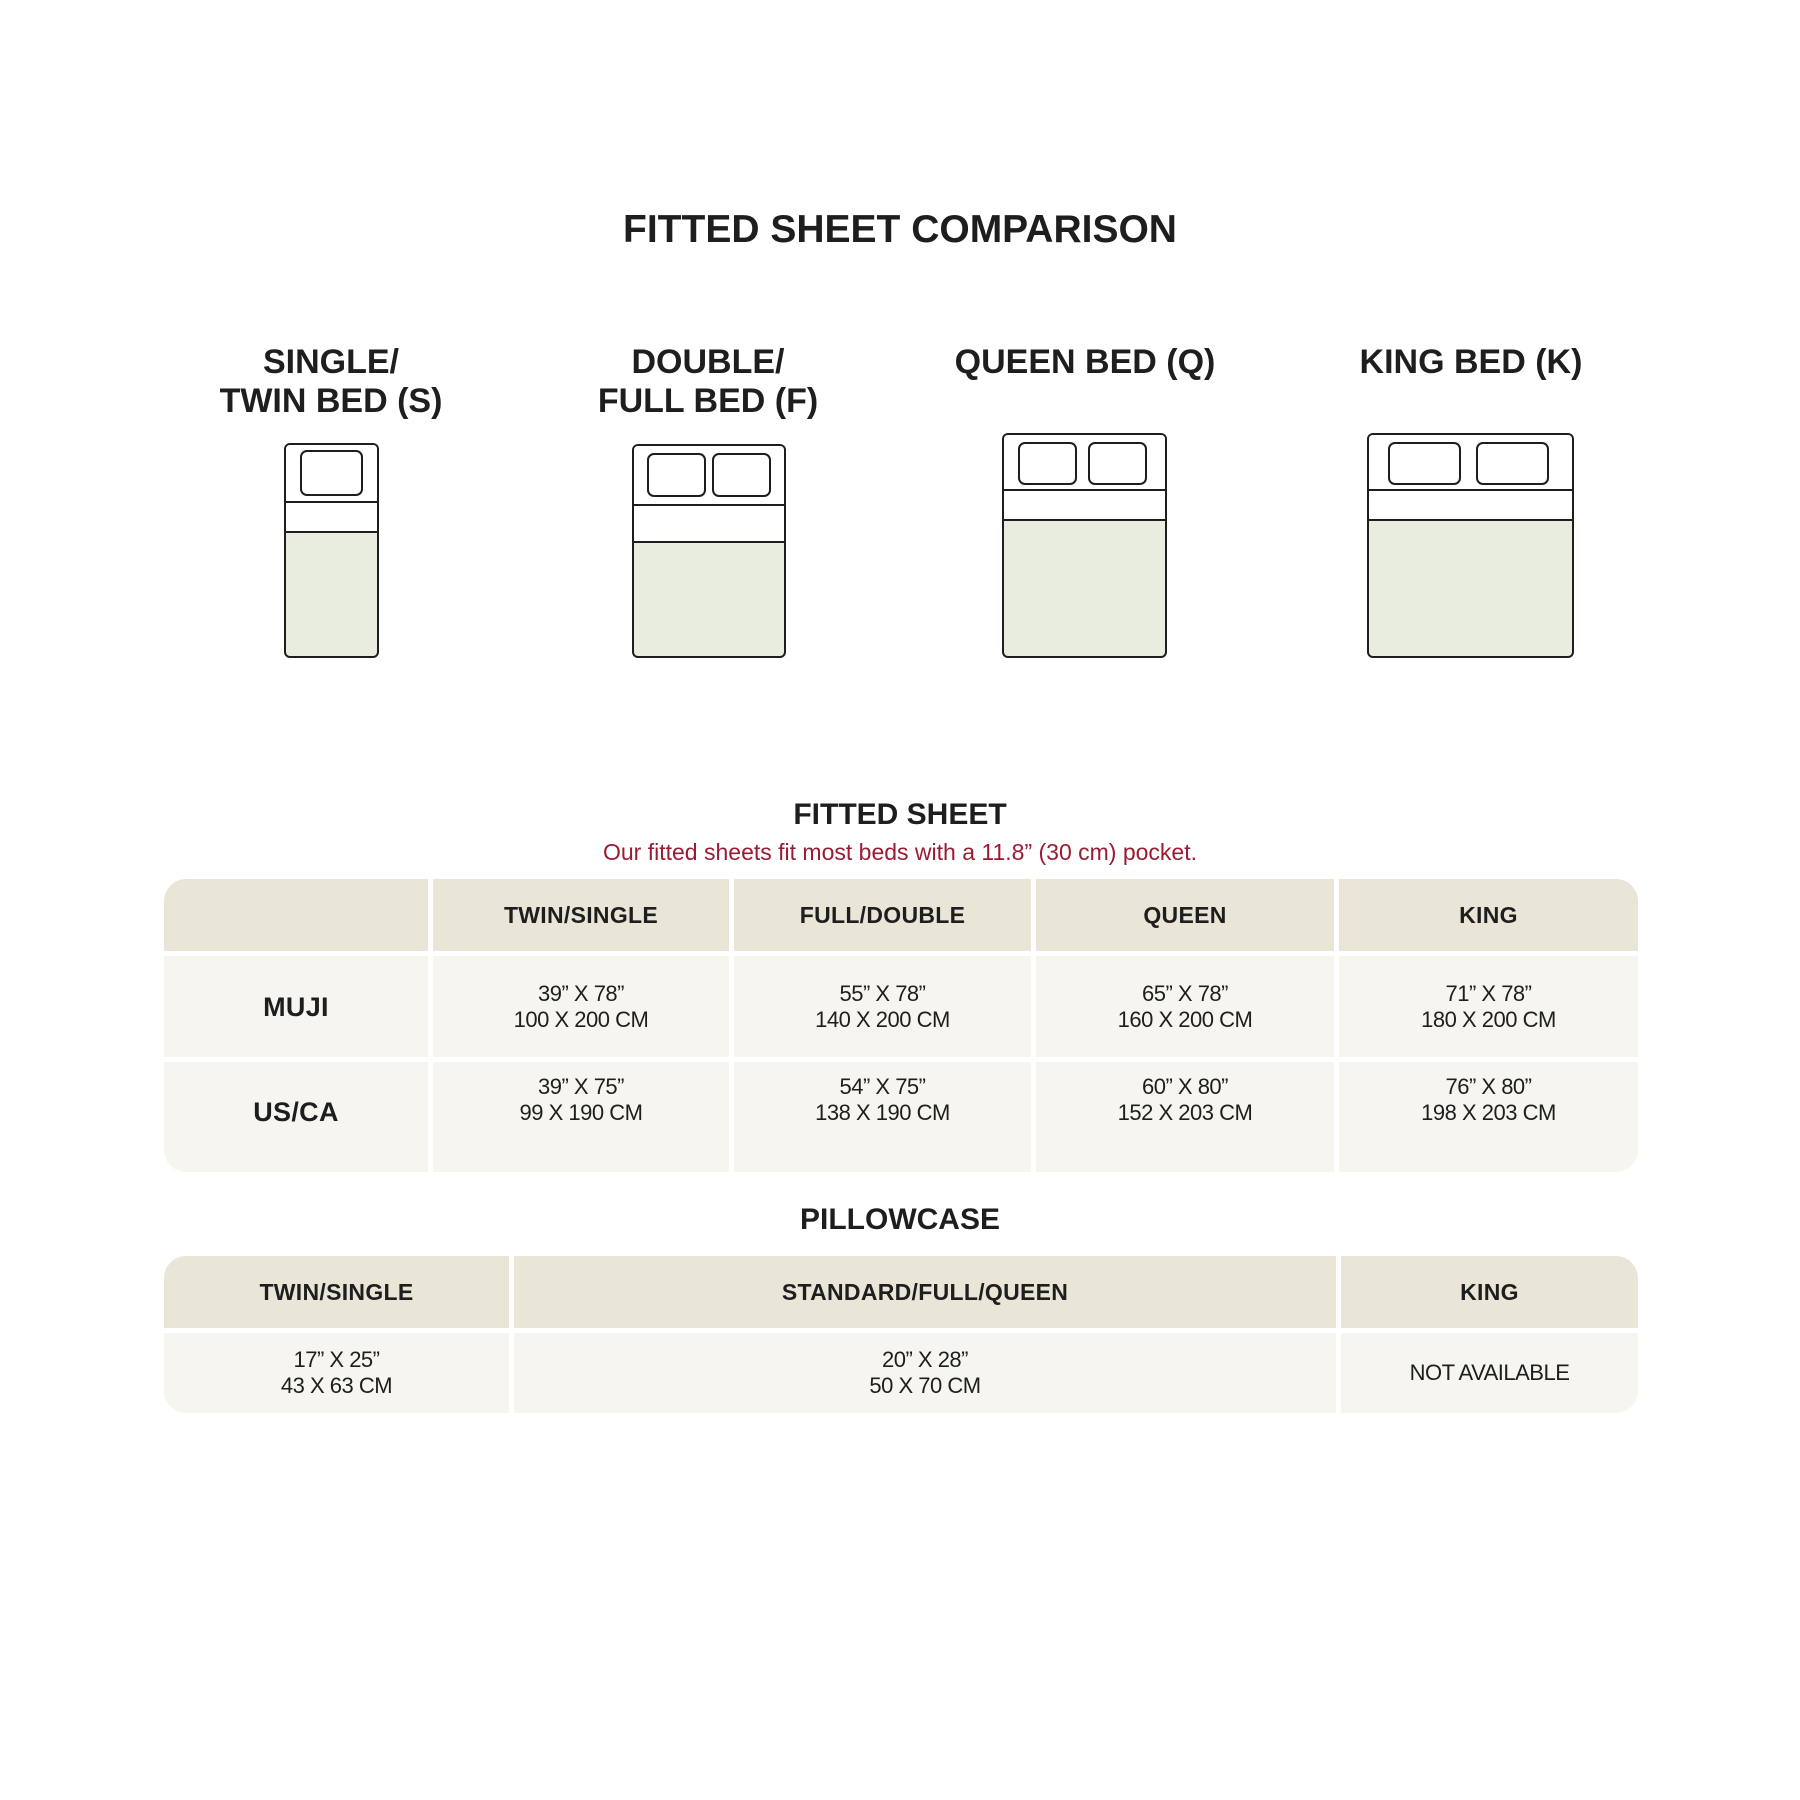 The height and width of the screenshot is (1800, 1800). I want to click on size-cell: NOT AVAILABLE, so click(1489, 1373).